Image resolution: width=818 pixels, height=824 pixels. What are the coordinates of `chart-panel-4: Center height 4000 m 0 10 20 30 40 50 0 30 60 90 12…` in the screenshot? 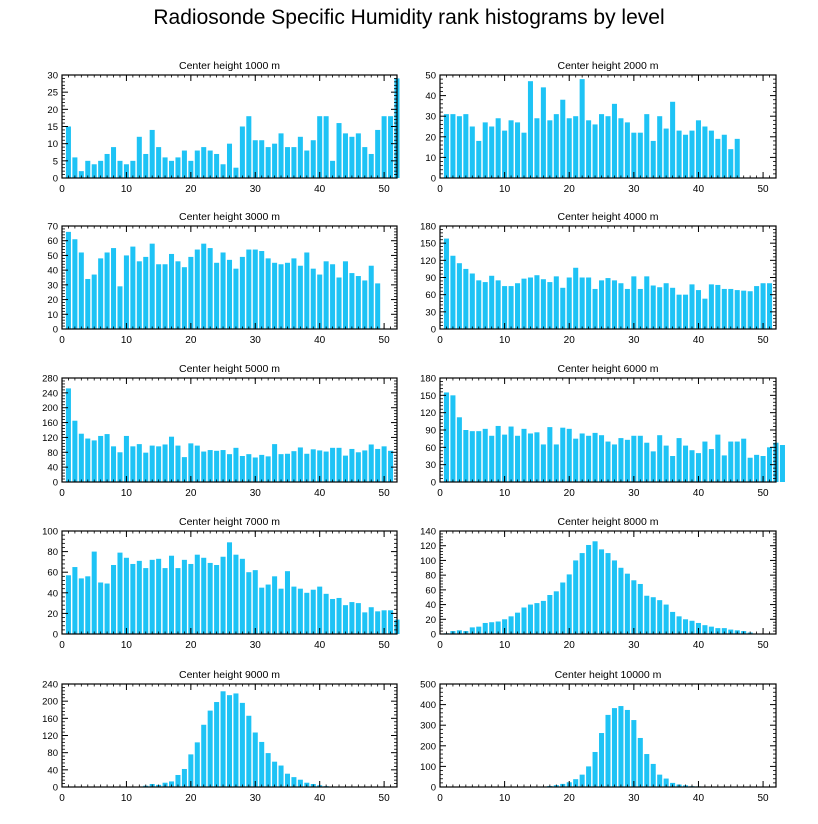 It's located at (598, 278).